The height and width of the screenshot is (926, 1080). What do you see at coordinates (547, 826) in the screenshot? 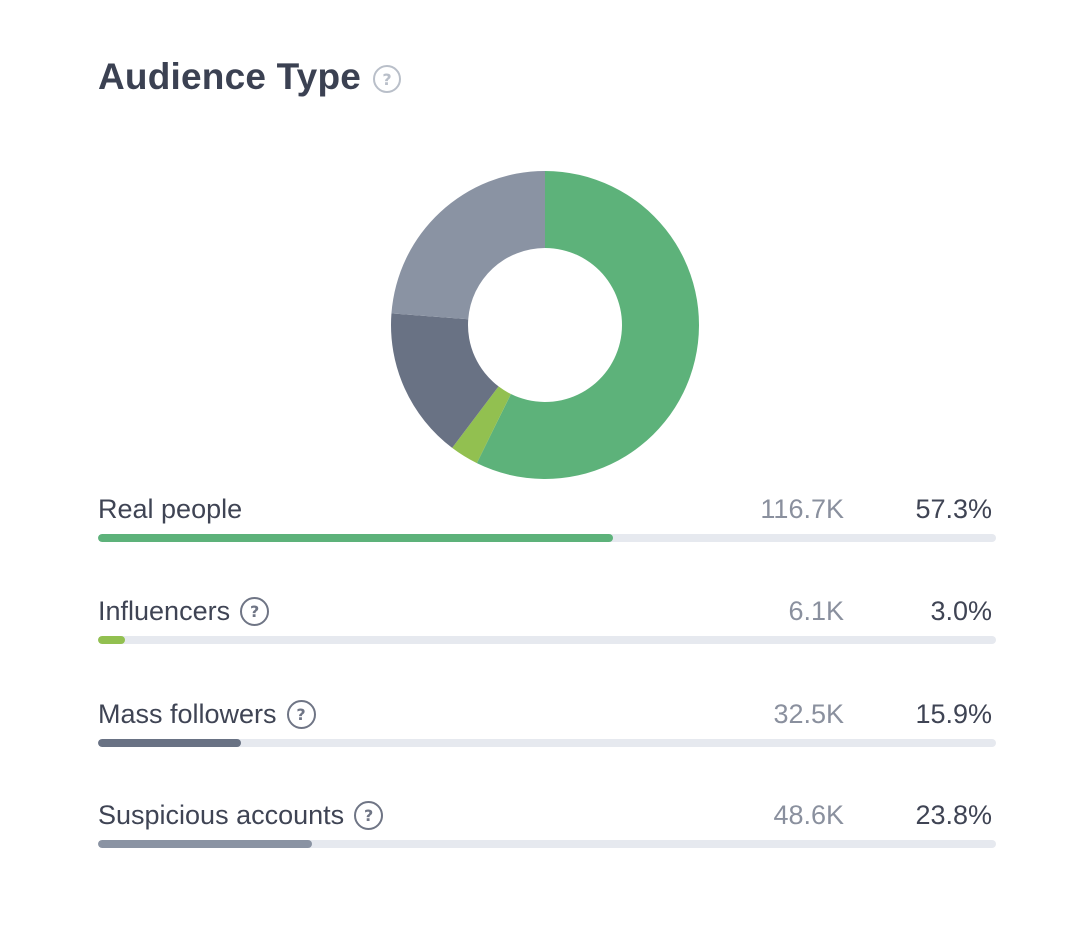
I see `audience-row-suspicious-accounts: Suspicious accounts ? 48.6K 23.8%` at bounding box center [547, 826].